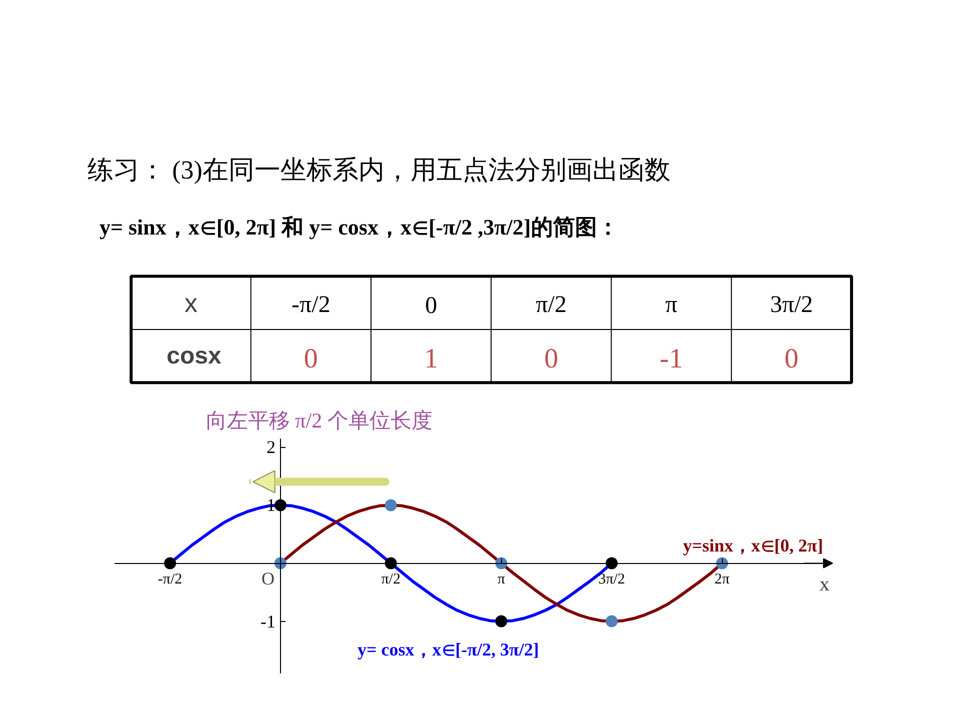 Image resolution: width=960 pixels, height=720 pixels. Describe the element at coordinates (170, 579) in the screenshot. I see `x-tick-label: -π/2` at that location.